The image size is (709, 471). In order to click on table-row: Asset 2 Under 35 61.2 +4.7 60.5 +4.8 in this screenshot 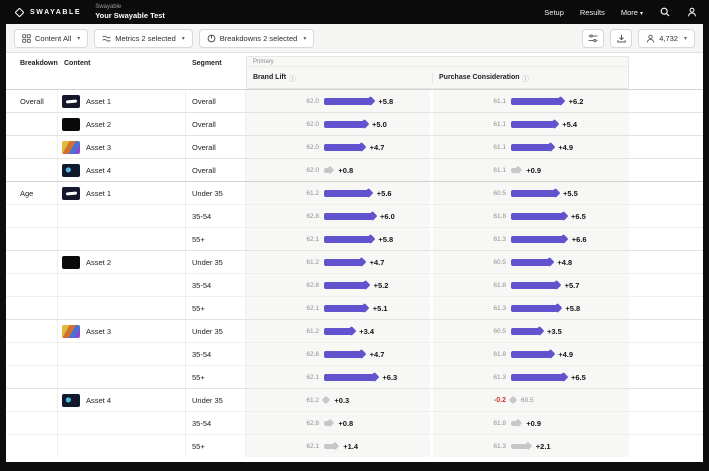, I will do `click(354, 261)`.